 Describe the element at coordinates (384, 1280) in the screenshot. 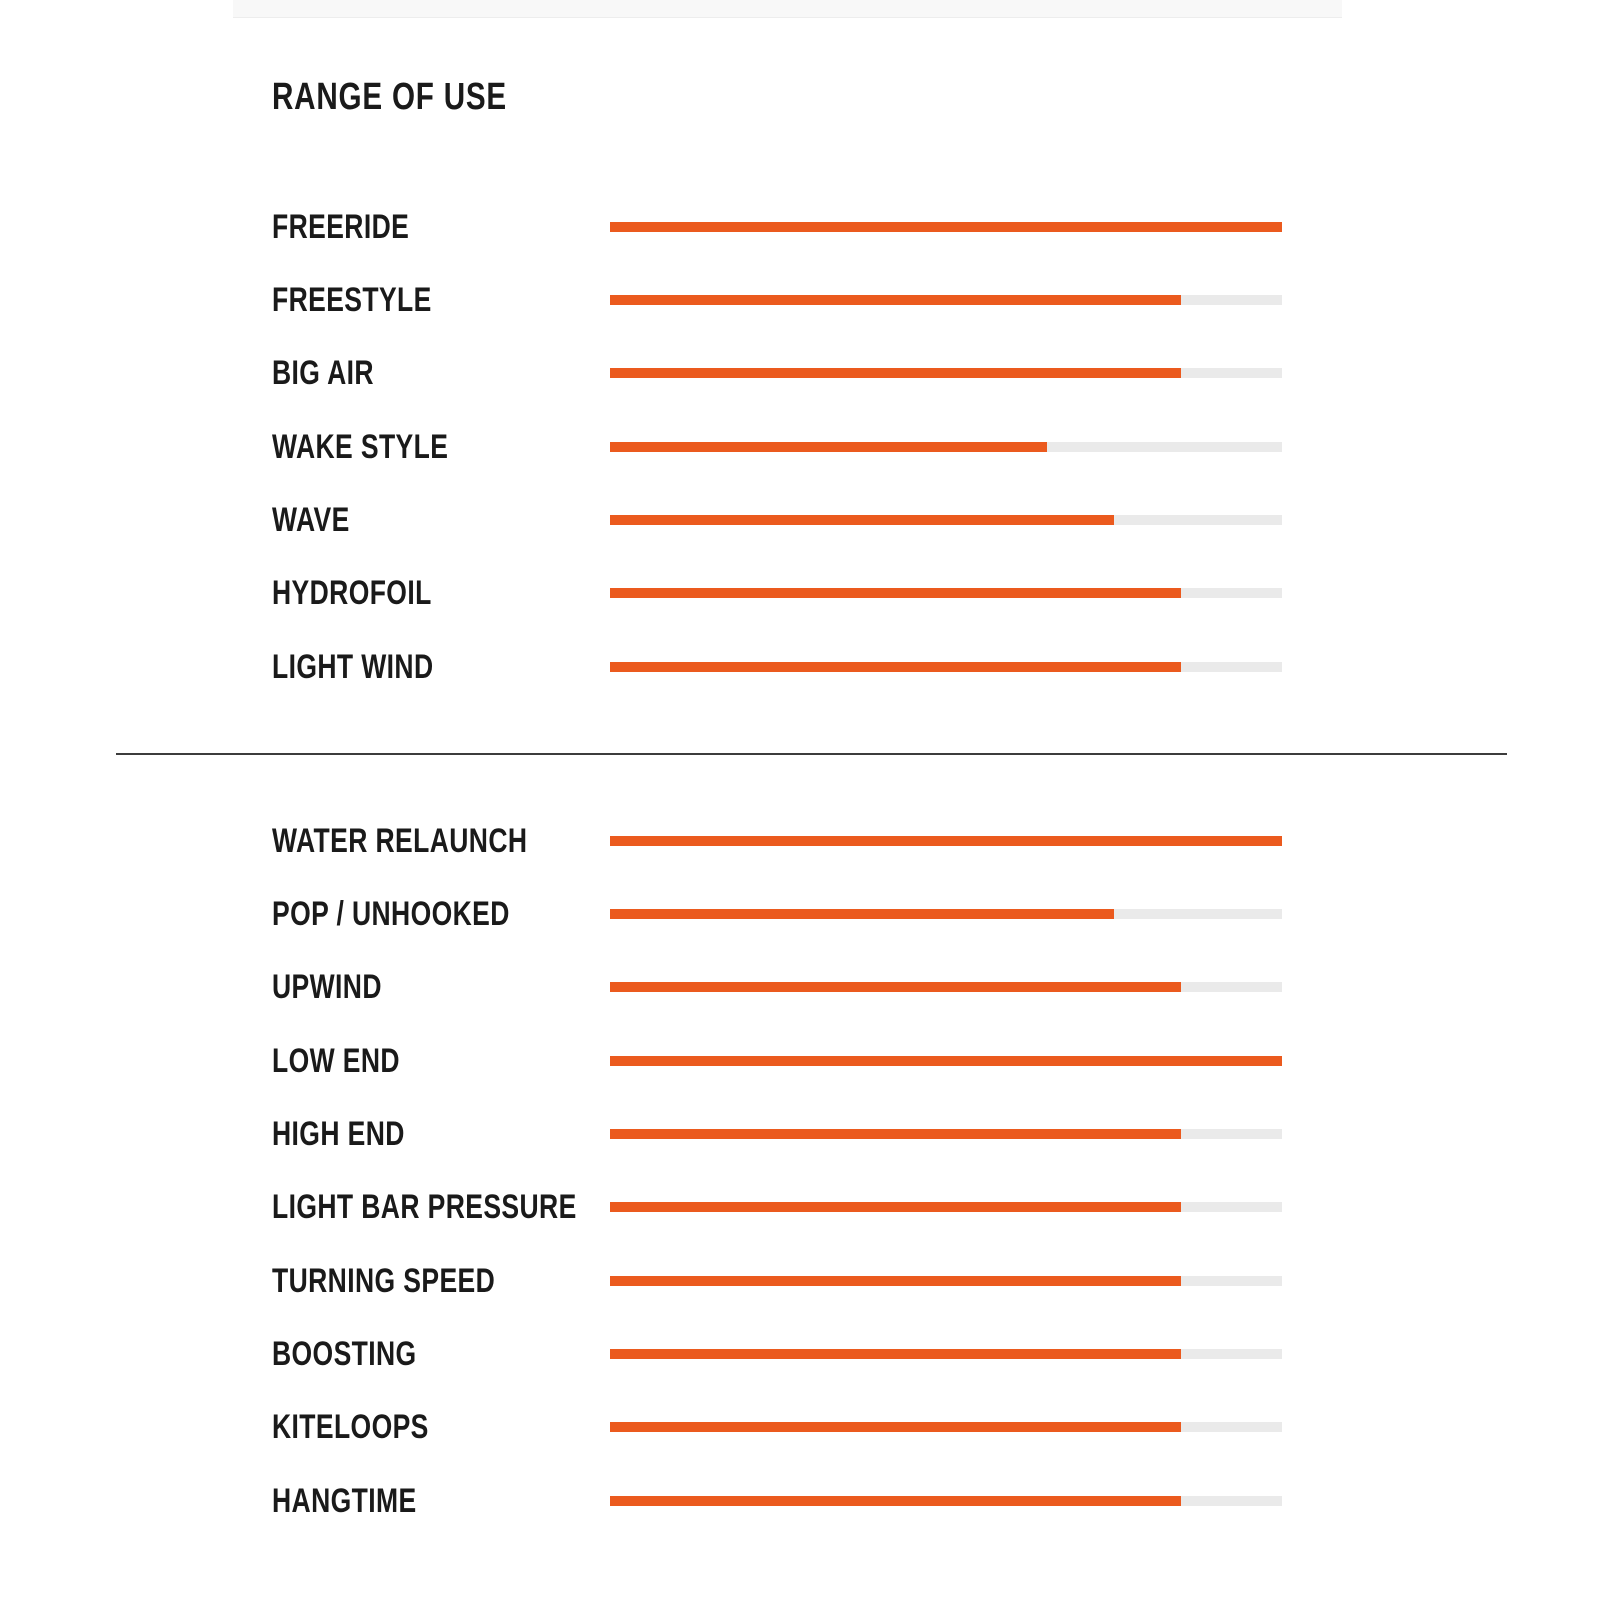

I see `range-label: TURNING SPEED` at that location.